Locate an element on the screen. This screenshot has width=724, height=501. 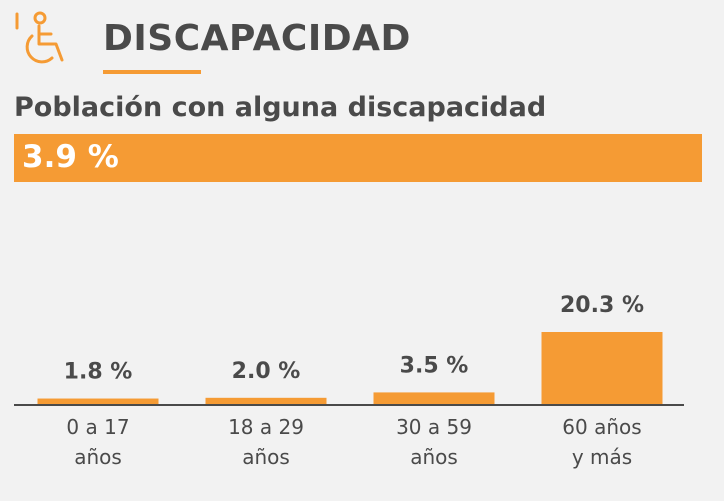
data-label-3: 20.3 % is located at coordinates (602, 305).